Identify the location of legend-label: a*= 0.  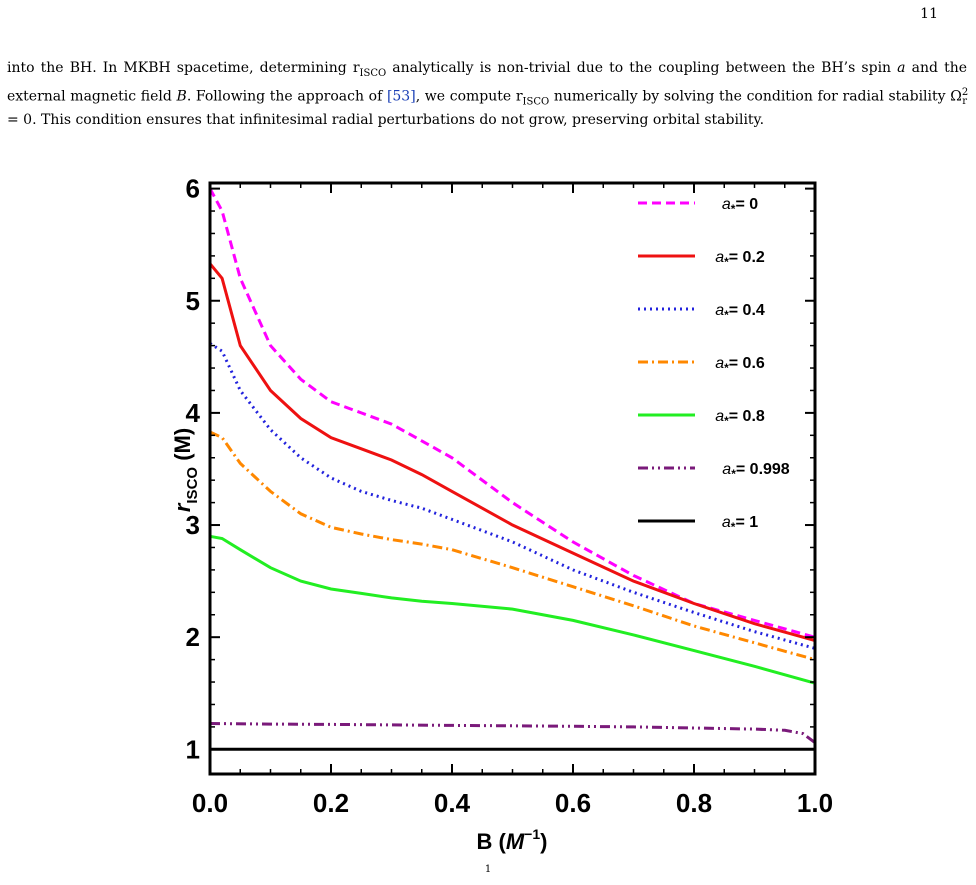
(740, 206).